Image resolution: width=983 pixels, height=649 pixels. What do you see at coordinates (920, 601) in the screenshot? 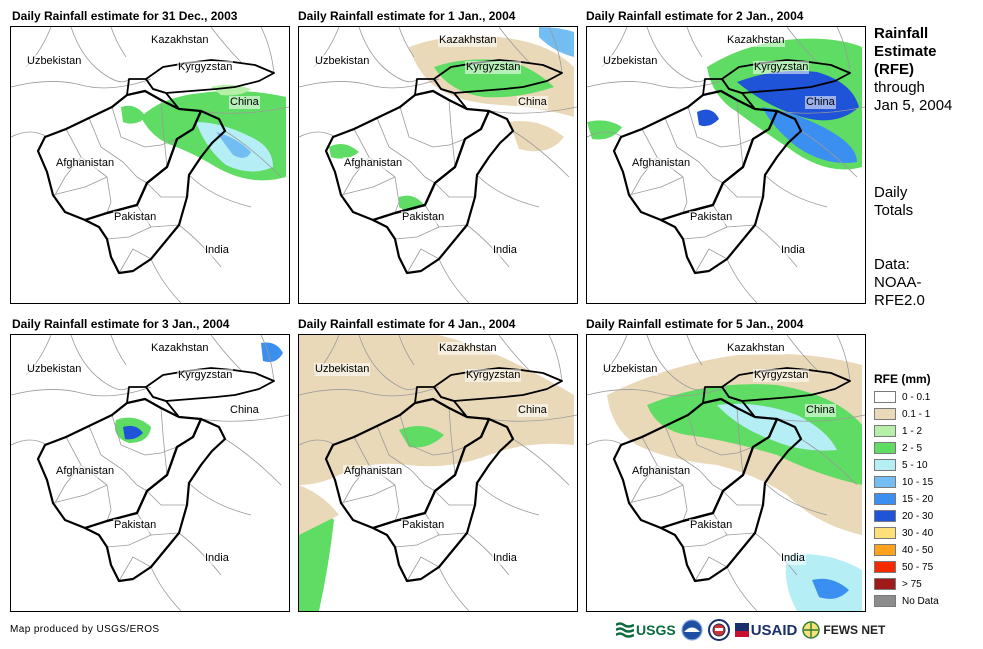
I see `legend-label: No Data` at bounding box center [920, 601].